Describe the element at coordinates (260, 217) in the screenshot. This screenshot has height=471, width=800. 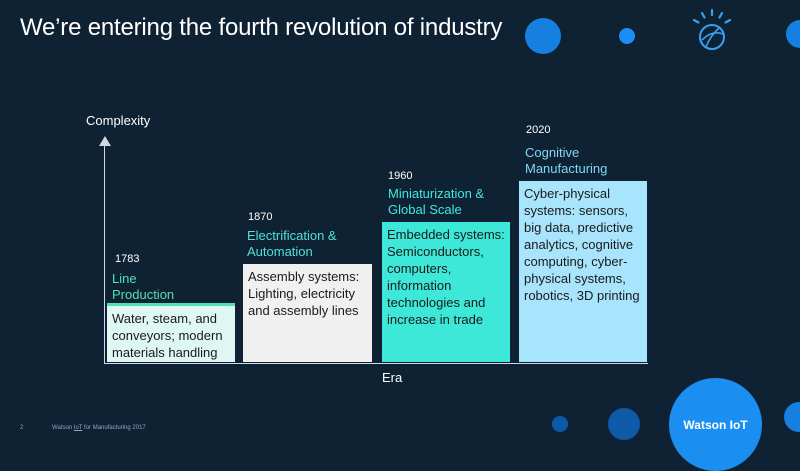
I see `era-year: 1870` at that location.